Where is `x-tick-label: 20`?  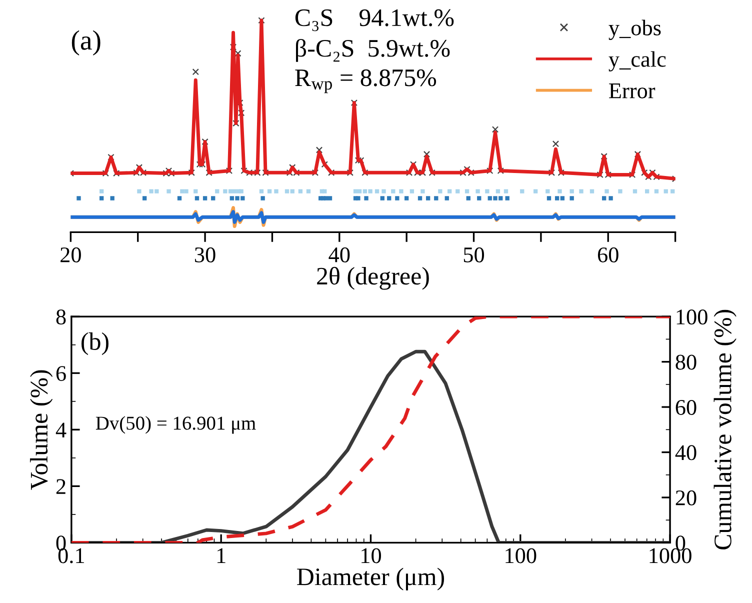
x-tick-label: 20 is located at coordinates (70, 254).